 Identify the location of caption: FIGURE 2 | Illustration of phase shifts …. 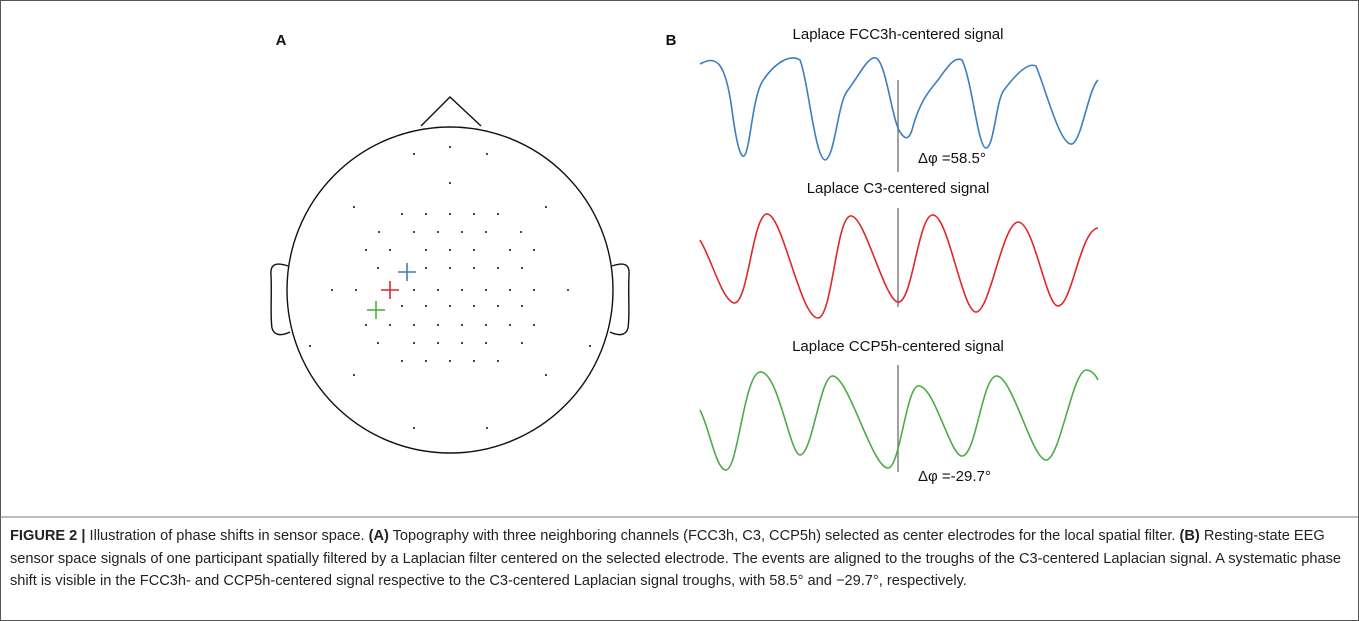
(677, 559).